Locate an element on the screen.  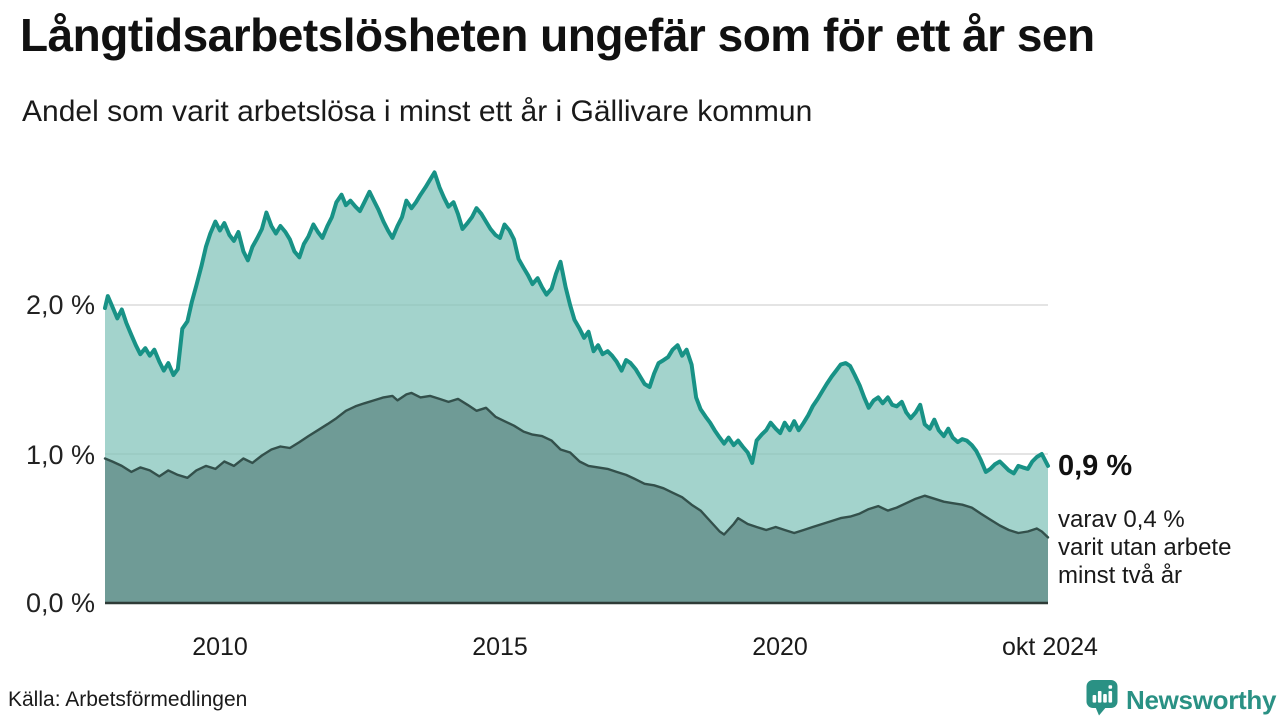
newsworthy-logo-icon is located at coordinates (1102, 700).